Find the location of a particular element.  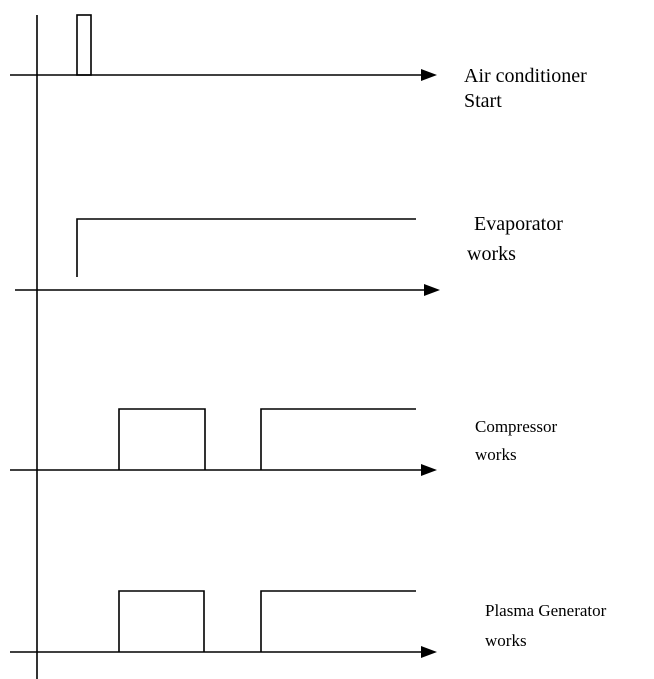

start-pulse is located at coordinates (84, 45).